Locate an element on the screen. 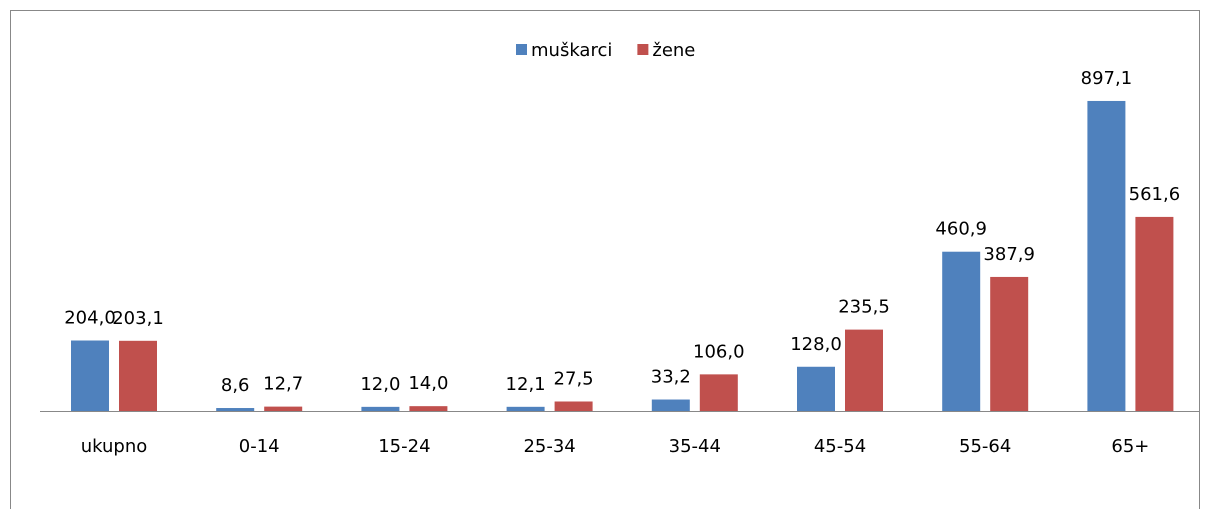 The image size is (1208, 509). legend-label: žene is located at coordinates (673, 50).